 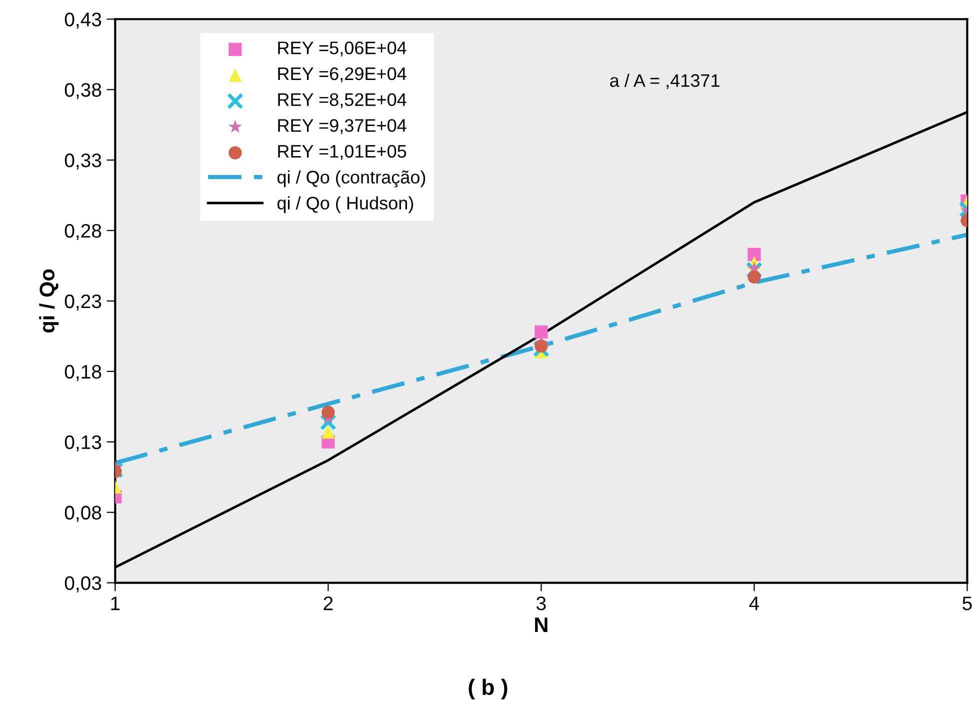 What do you see at coordinates (754, 603) in the screenshot?
I see `x-tick-label: 4` at bounding box center [754, 603].